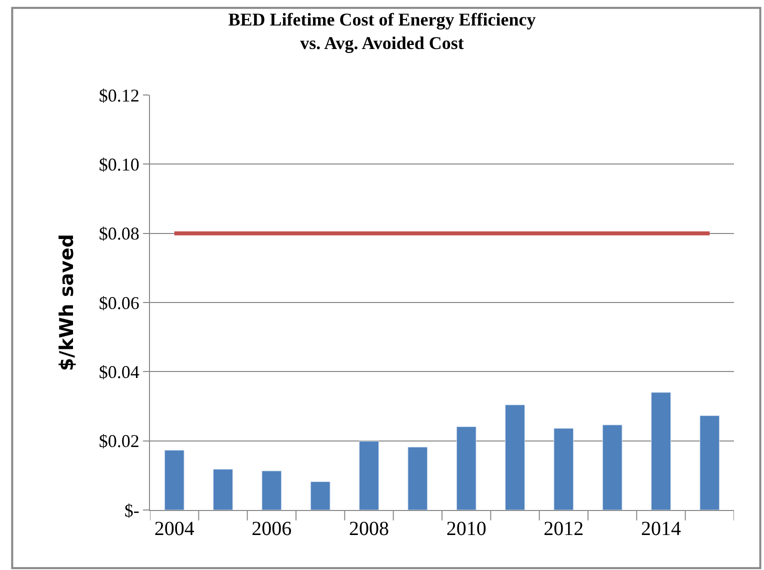 The image size is (764, 570). What do you see at coordinates (564, 529) in the screenshot?
I see `x-tick-label: 2012` at bounding box center [564, 529].